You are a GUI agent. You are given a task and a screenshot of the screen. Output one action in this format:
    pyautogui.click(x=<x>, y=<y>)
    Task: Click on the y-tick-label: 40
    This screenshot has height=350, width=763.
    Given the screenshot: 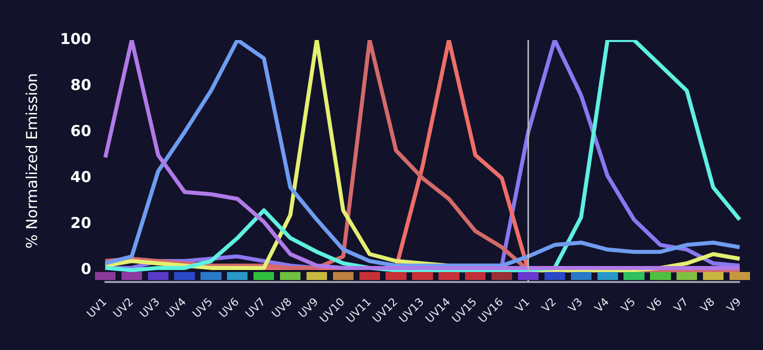 What is the action you would take?
    pyautogui.click(x=81, y=177)
    